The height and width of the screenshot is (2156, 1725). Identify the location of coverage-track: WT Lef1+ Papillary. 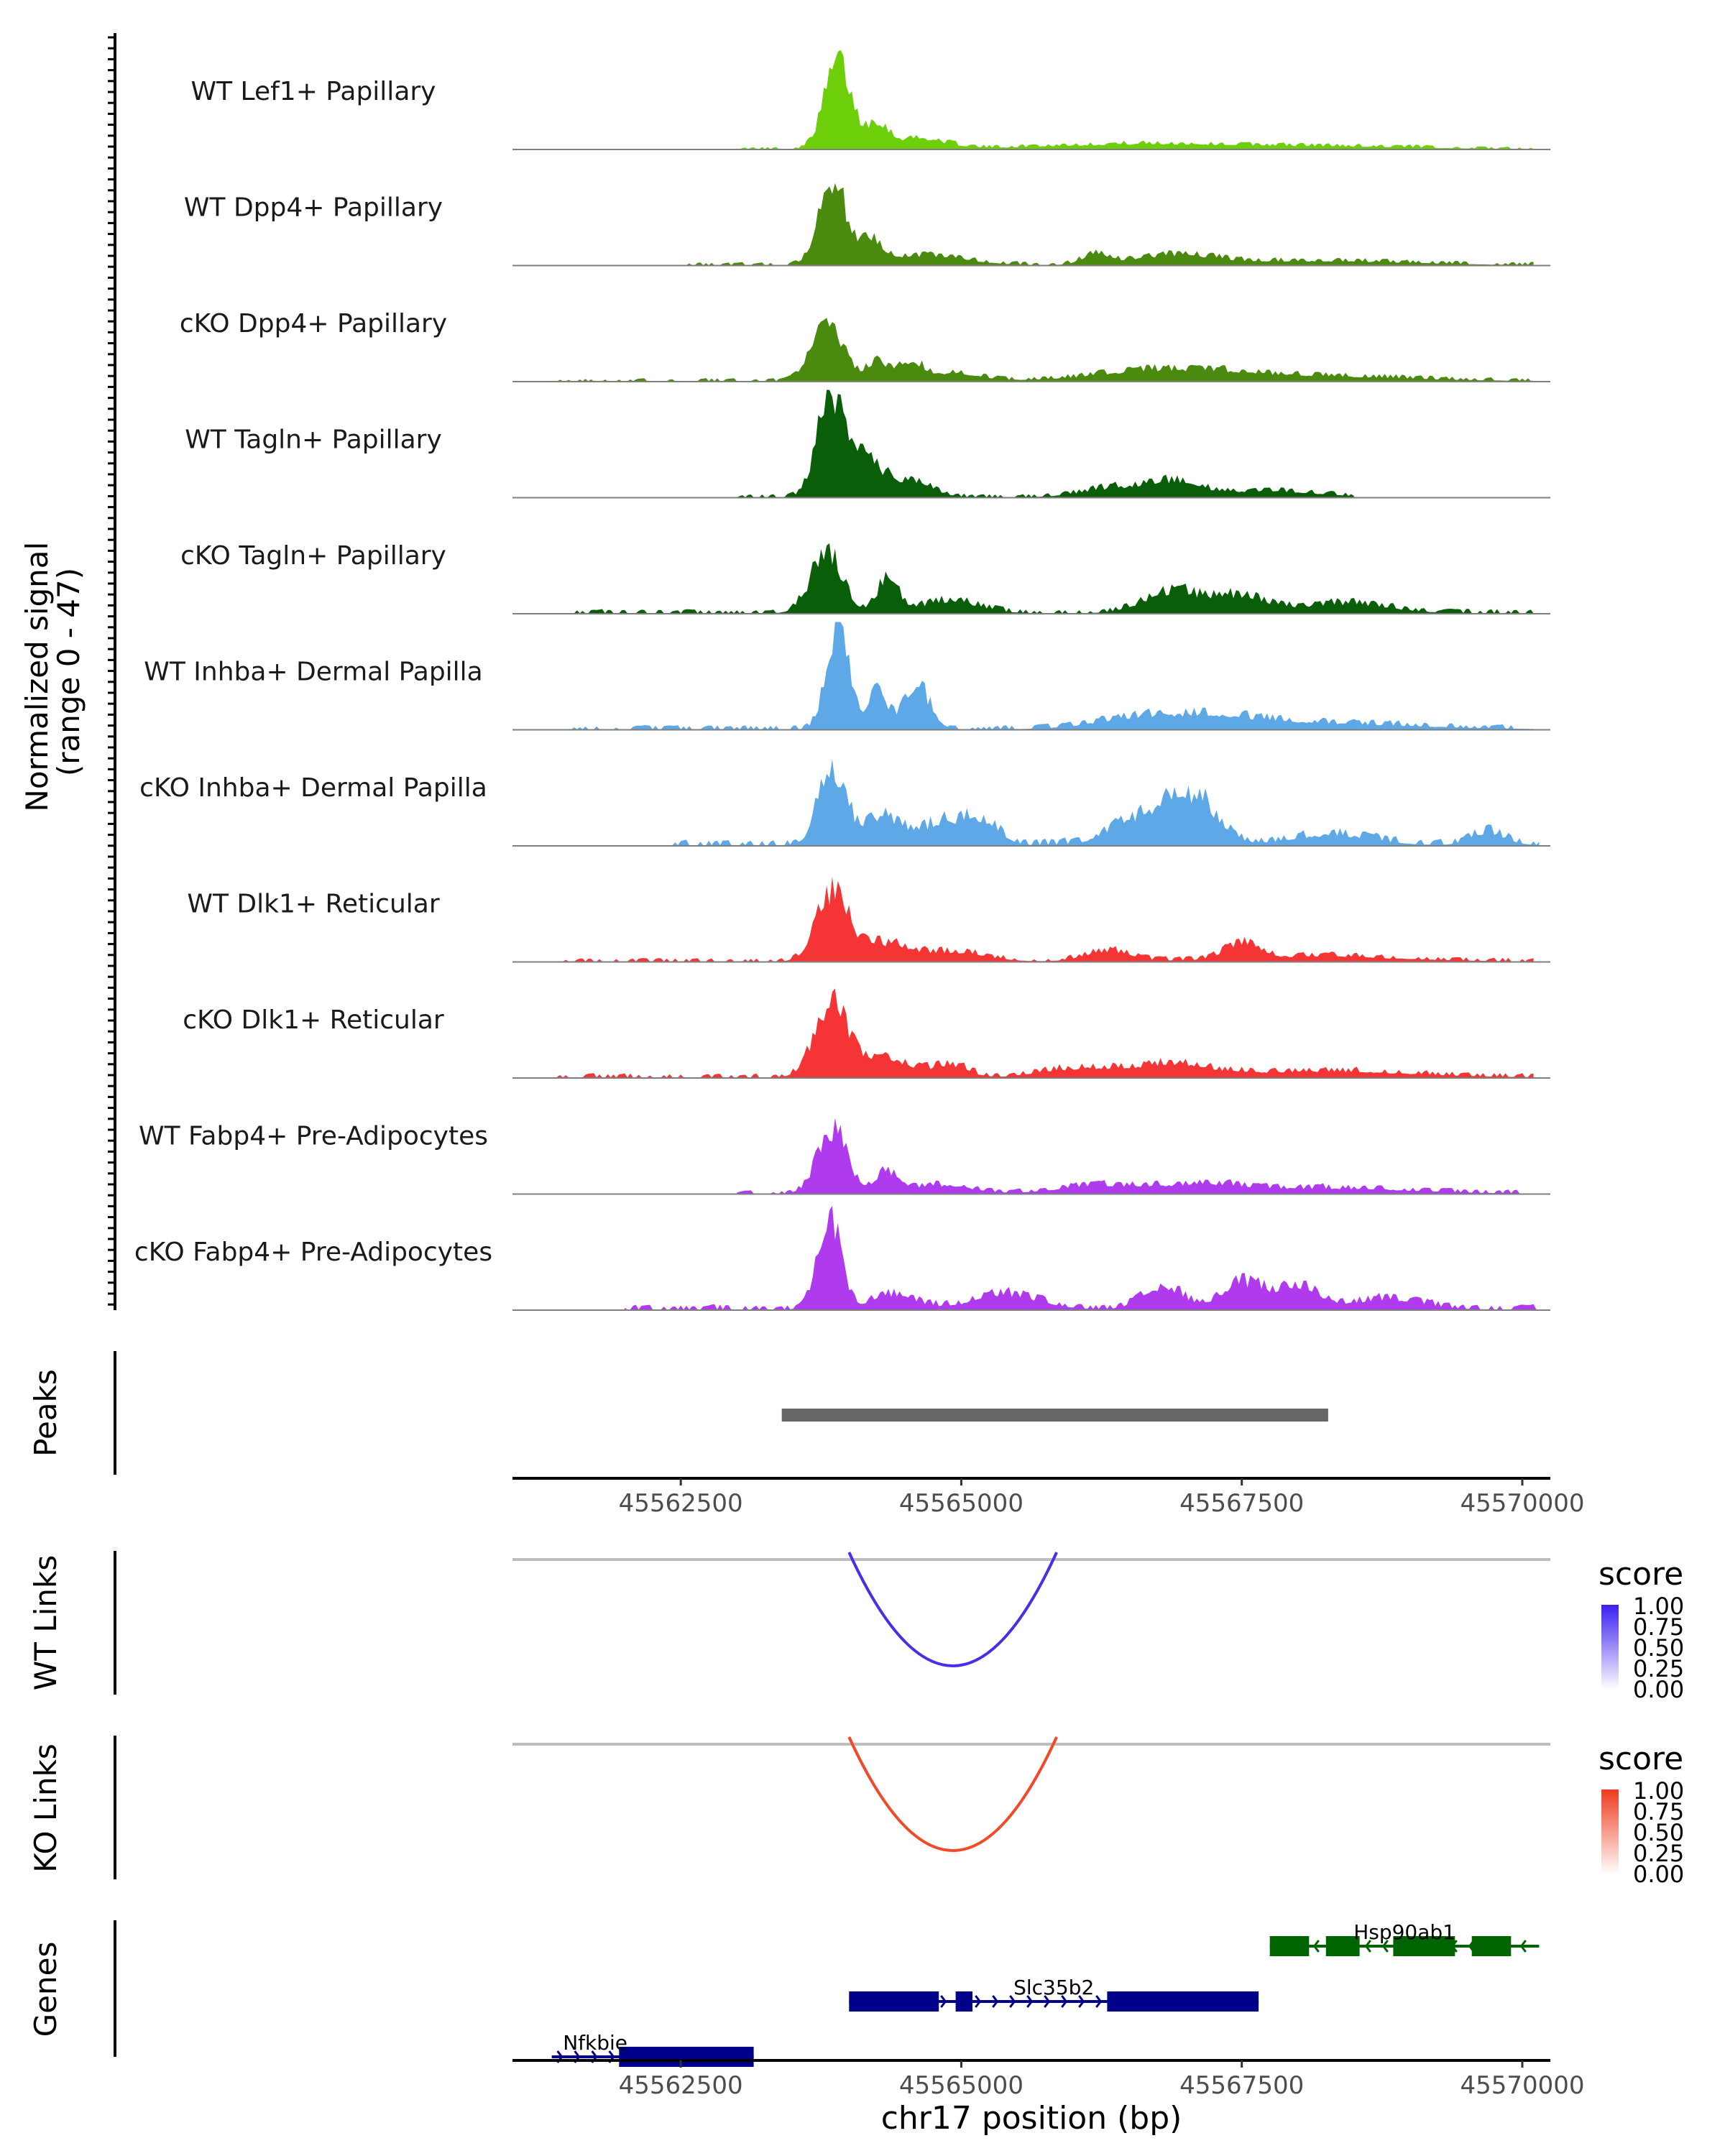
(870, 100).